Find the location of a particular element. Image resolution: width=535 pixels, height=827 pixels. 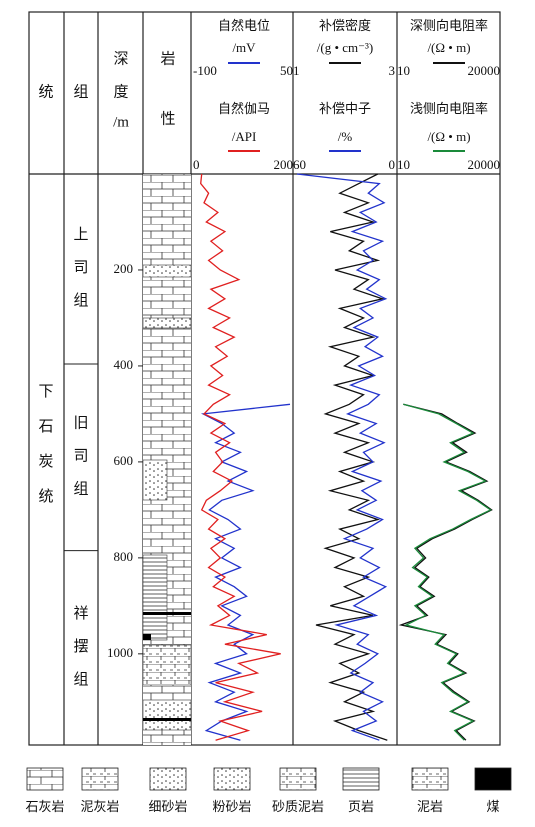

formation-name: 旧司组 is located at coordinates (80, 456).